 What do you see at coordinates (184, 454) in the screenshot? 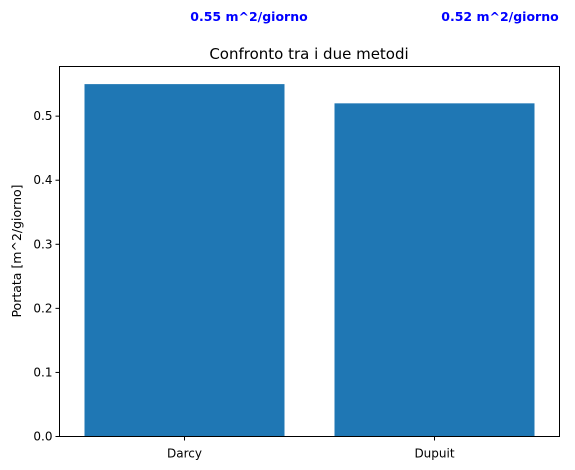
I see `x-tick-label: Darcy` at bounding box center [184, 454].